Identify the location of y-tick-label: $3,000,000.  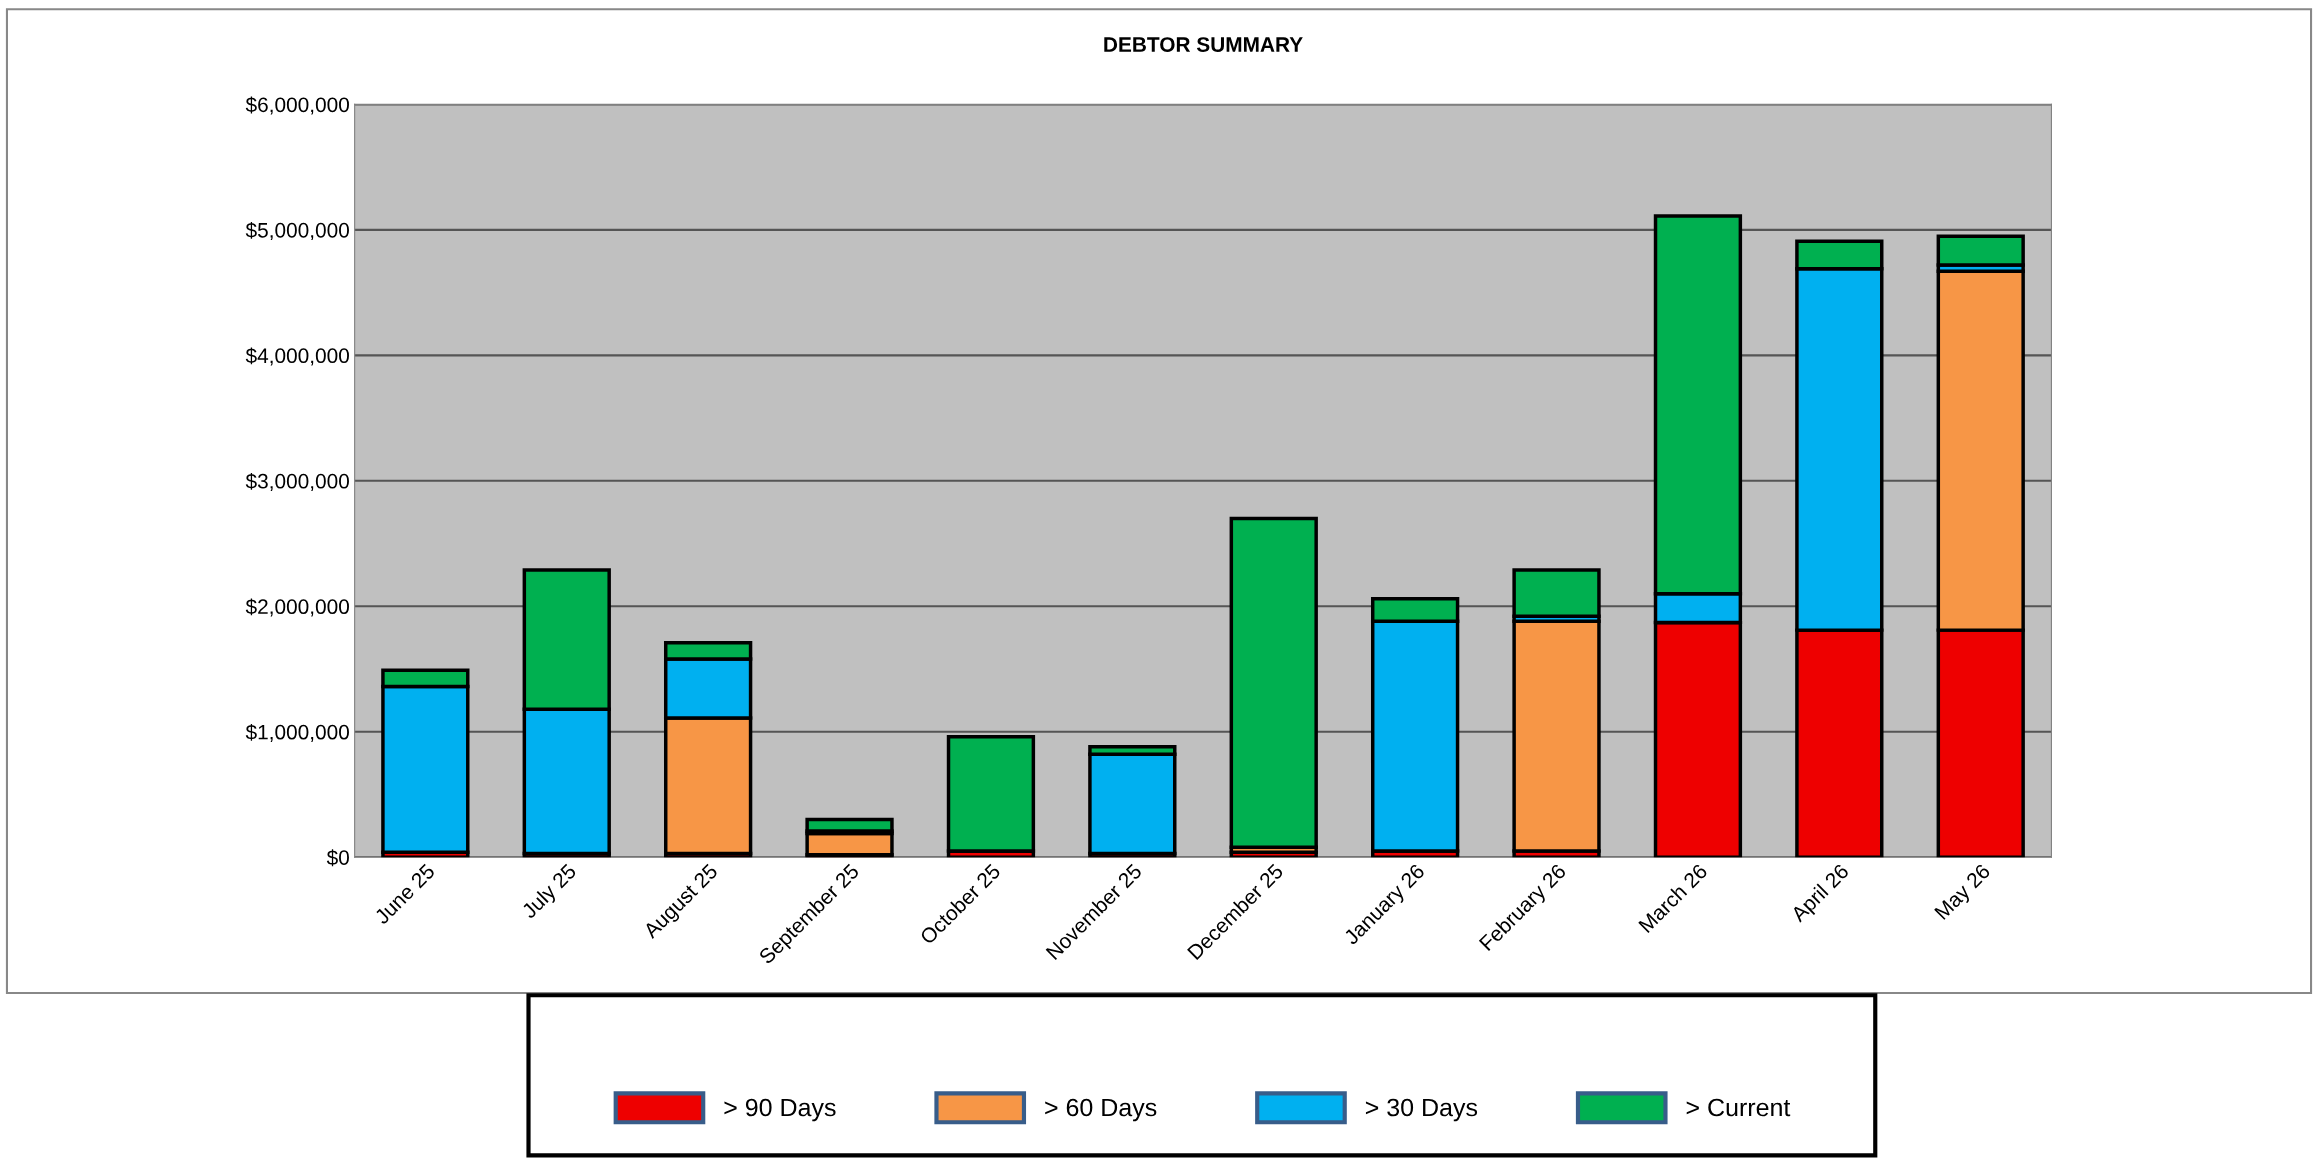
(297, 482).